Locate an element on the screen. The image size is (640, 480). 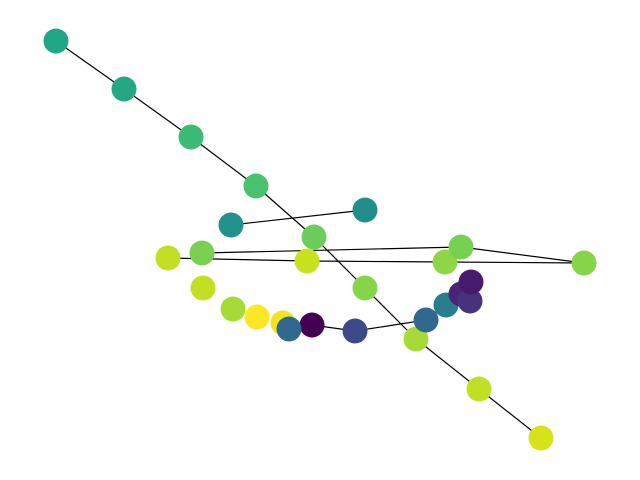
node-n1 is located at coordinates (56, 41).